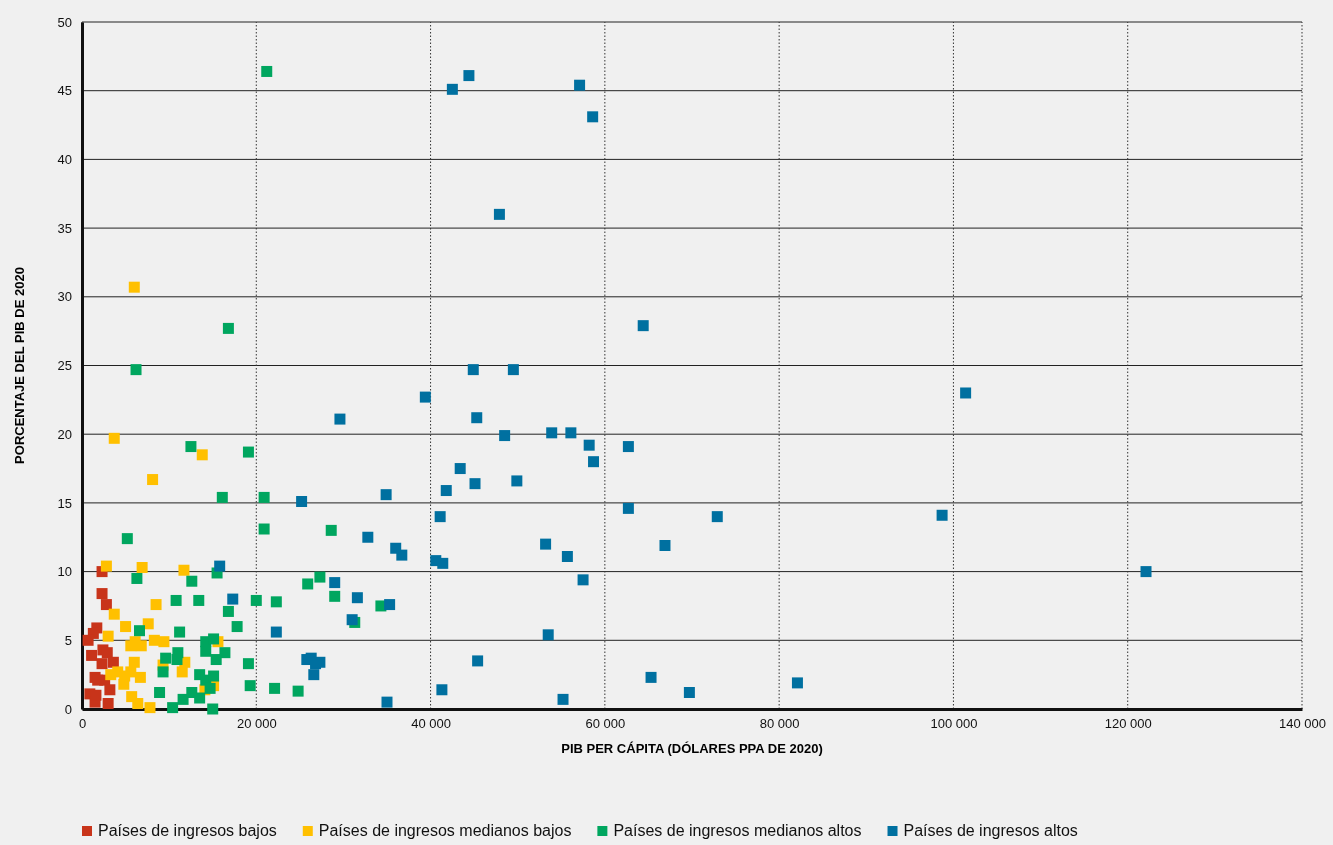 The image size is (1333, 845). What do you see at coordinates (19, 365) in the screenshot?
I see `y-axis-title: PORCENTAJE DEL PIB DE 2020` at bounding box center [19, 365].